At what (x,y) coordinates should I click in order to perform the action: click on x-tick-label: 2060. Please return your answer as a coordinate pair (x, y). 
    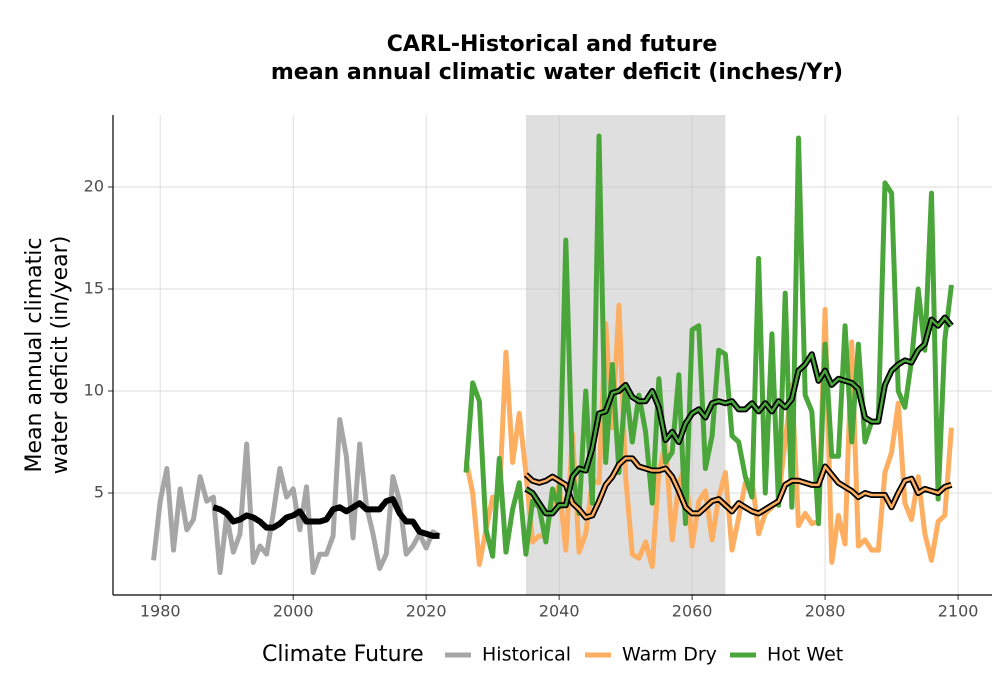
    Looking at the image, I should click on (692, 611).